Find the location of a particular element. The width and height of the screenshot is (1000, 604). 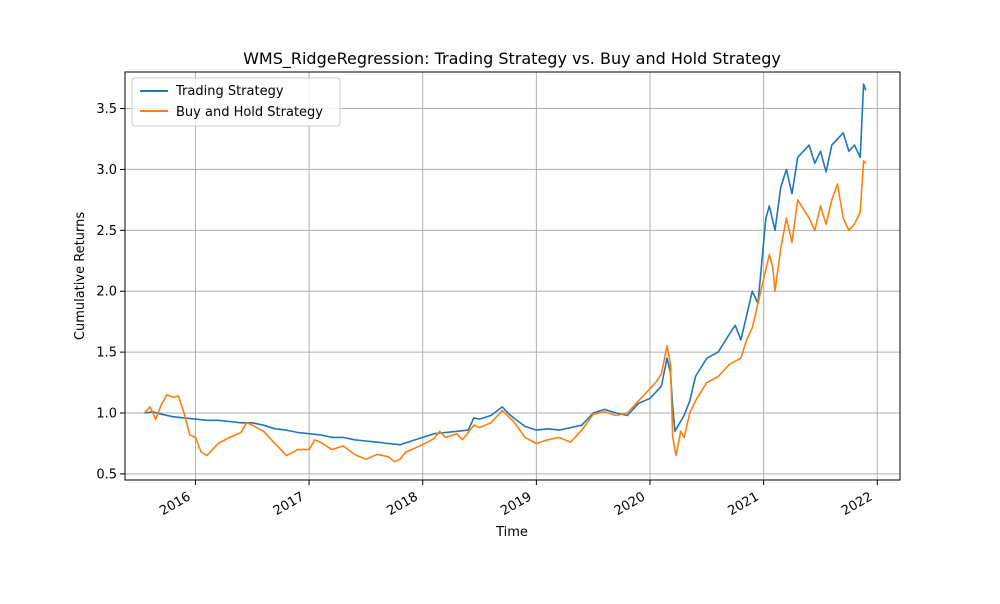

y-tick-label: 2.0 is located at coordinates (106, 292).